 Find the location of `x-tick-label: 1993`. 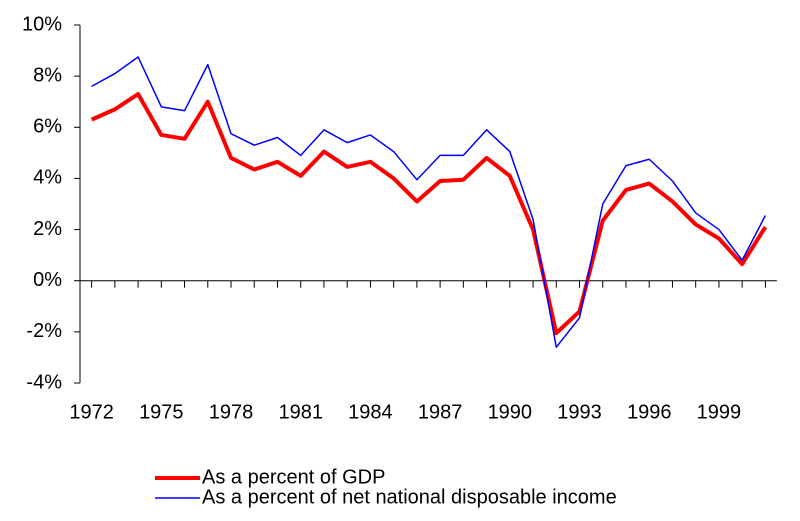

x-tick-label: 1993 is located at coordinates (579, 412).